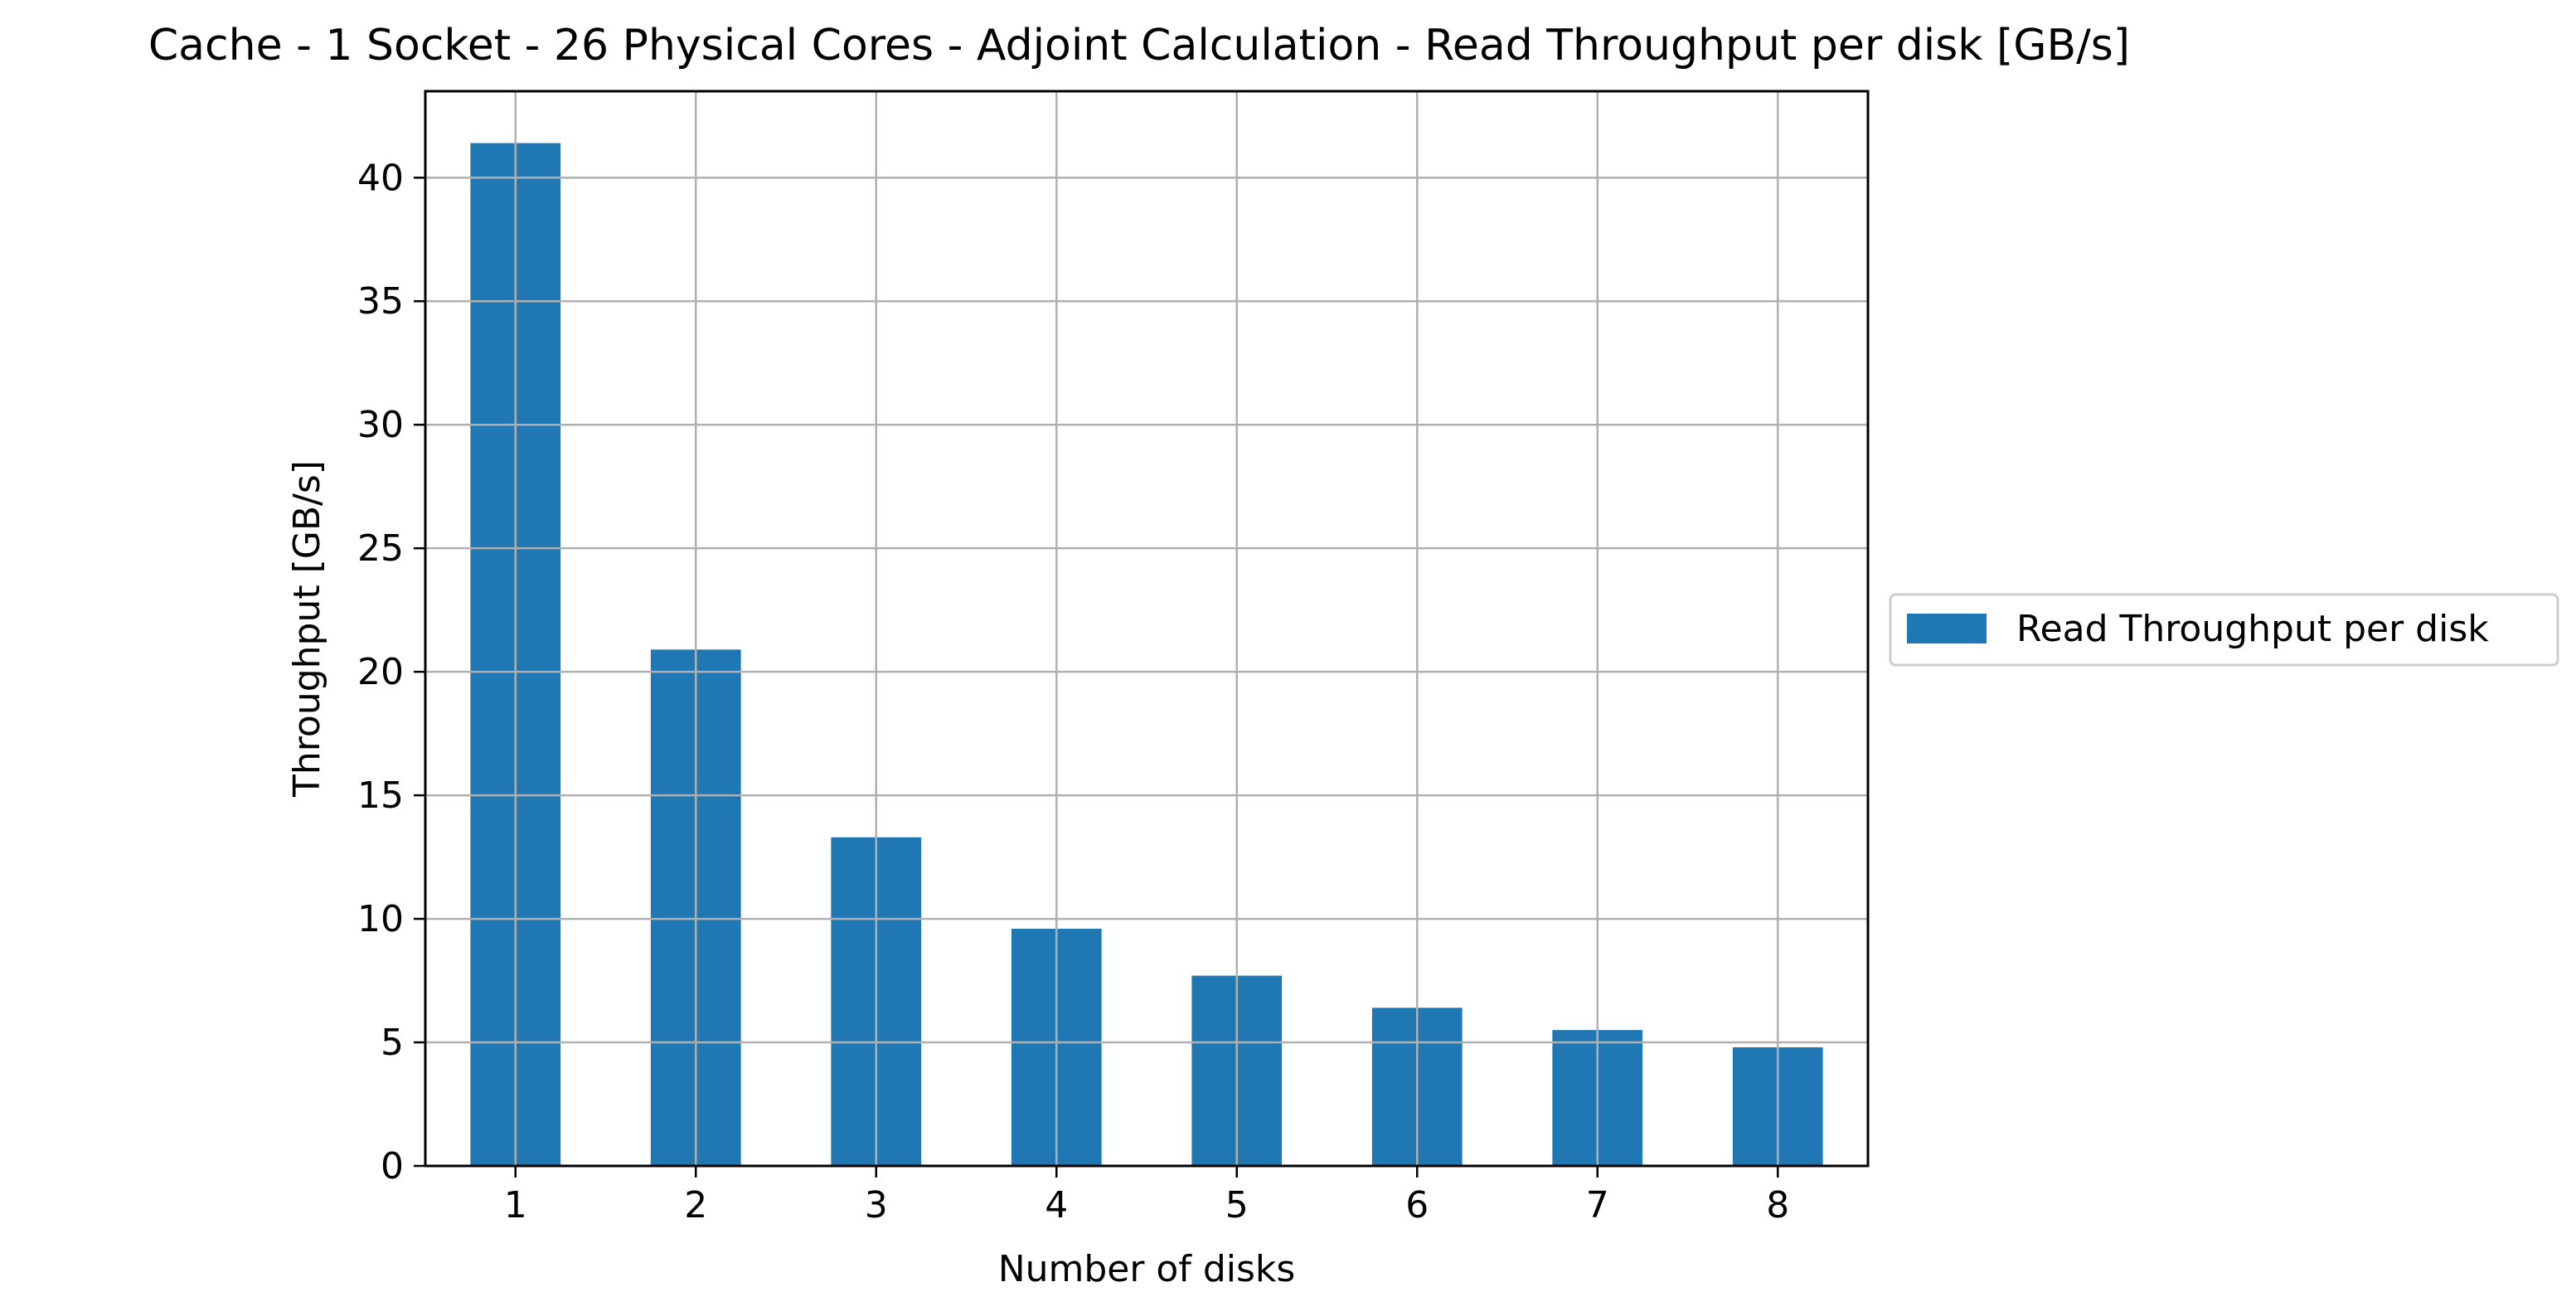 The width and height of the screenshot is (2576, 1316). I want to click on y-tick-label: 20, so click(380, 672).